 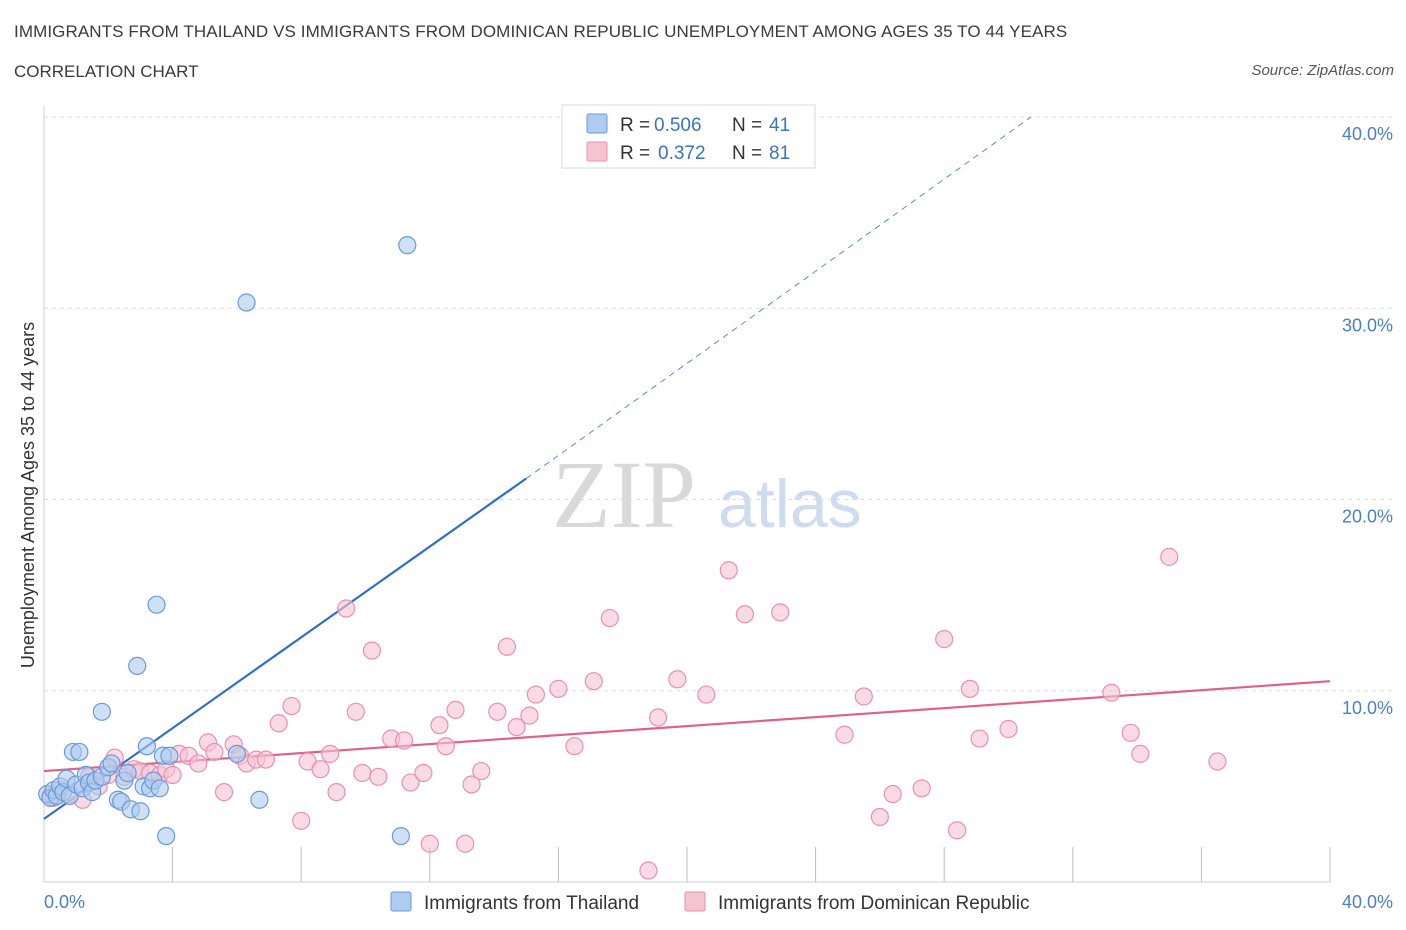 I want to click on legend-n-label-dominican: N =, so click(x=747, y=153).